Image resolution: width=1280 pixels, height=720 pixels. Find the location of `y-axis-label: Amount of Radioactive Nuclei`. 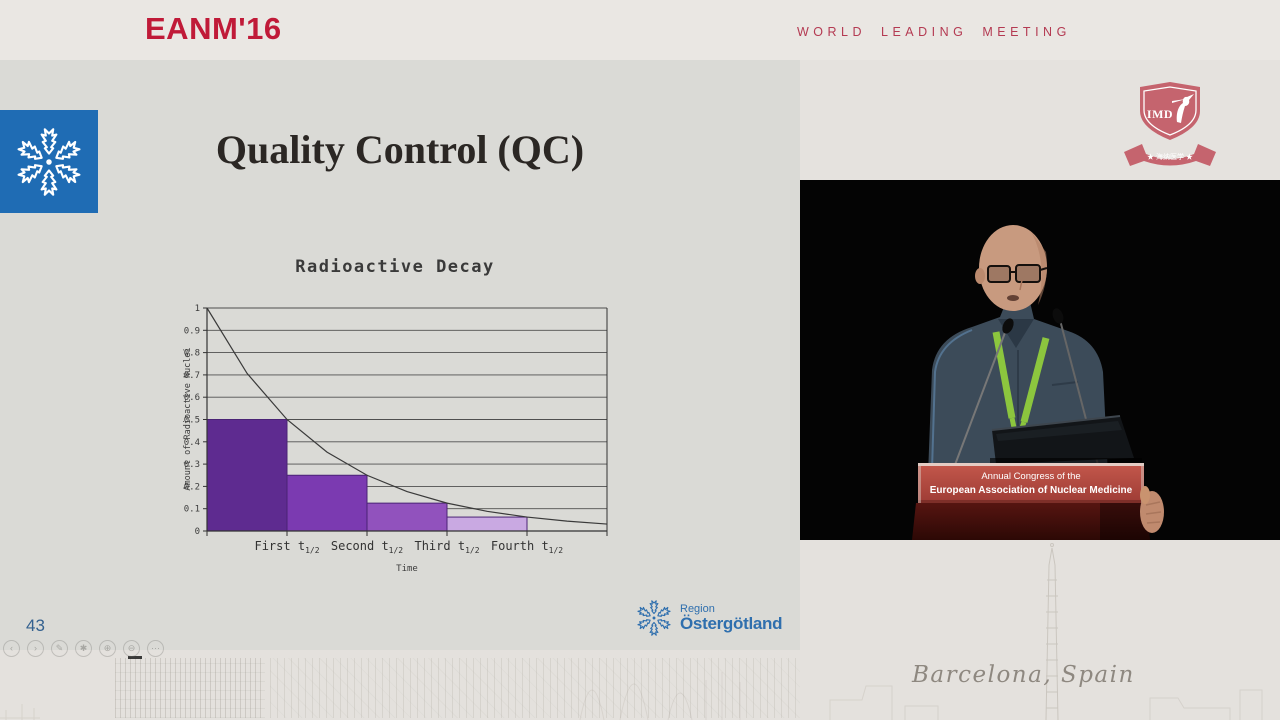

y-axis-label: Amount of Radioactive Nuclei is located at coordinates (188, 418).